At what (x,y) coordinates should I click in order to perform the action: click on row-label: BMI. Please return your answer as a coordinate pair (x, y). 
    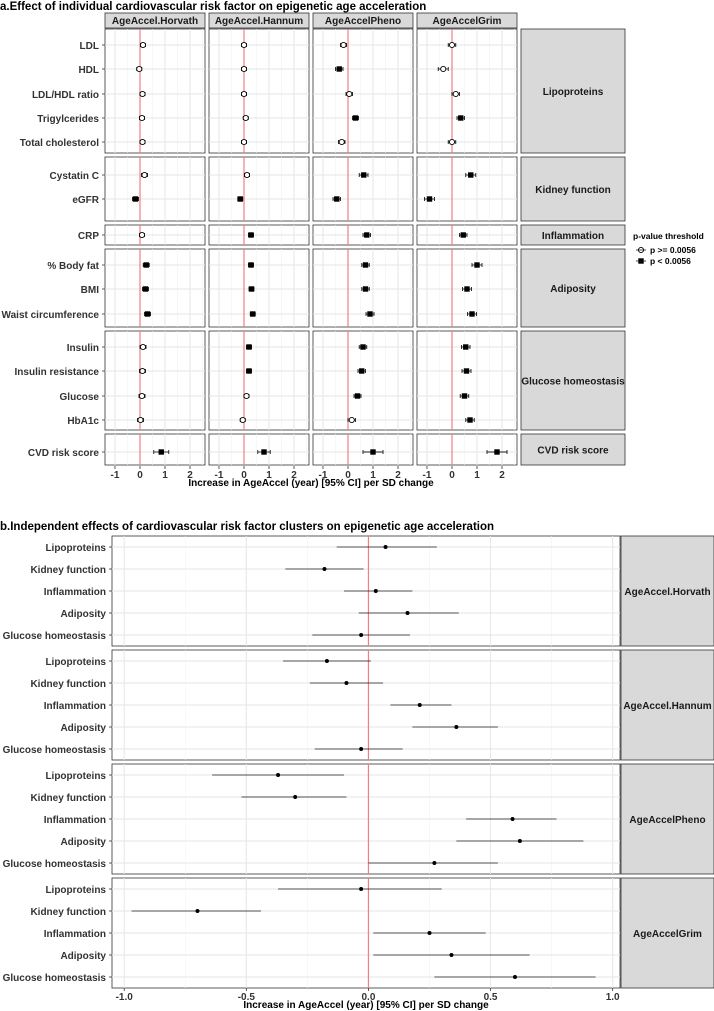
    Looking at the image, I should click on (90, 290).